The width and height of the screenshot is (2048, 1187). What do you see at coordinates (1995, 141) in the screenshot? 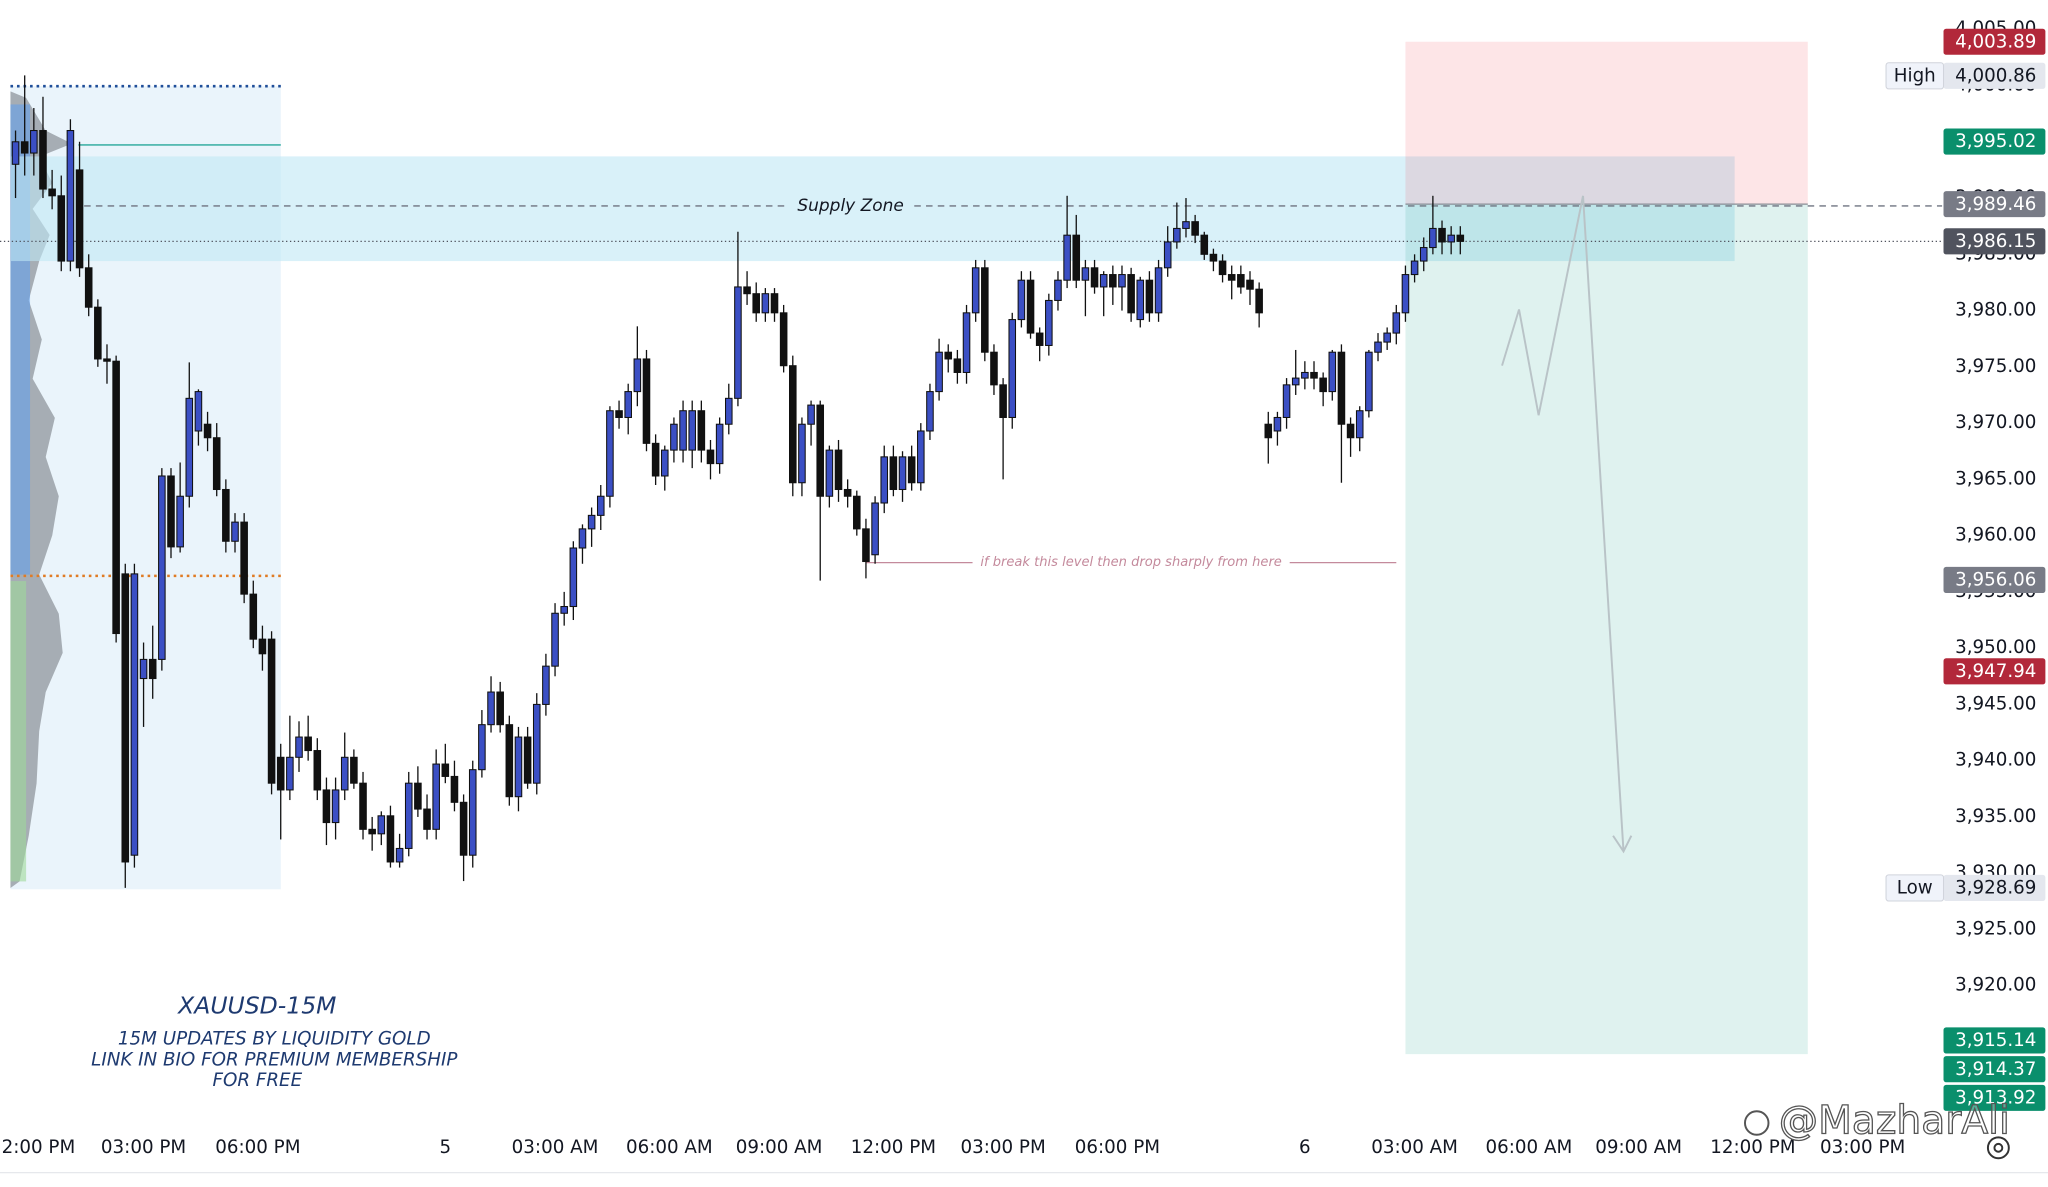
I see `price-badge-label: 3,995.02` at bounding box center [1995, 141].